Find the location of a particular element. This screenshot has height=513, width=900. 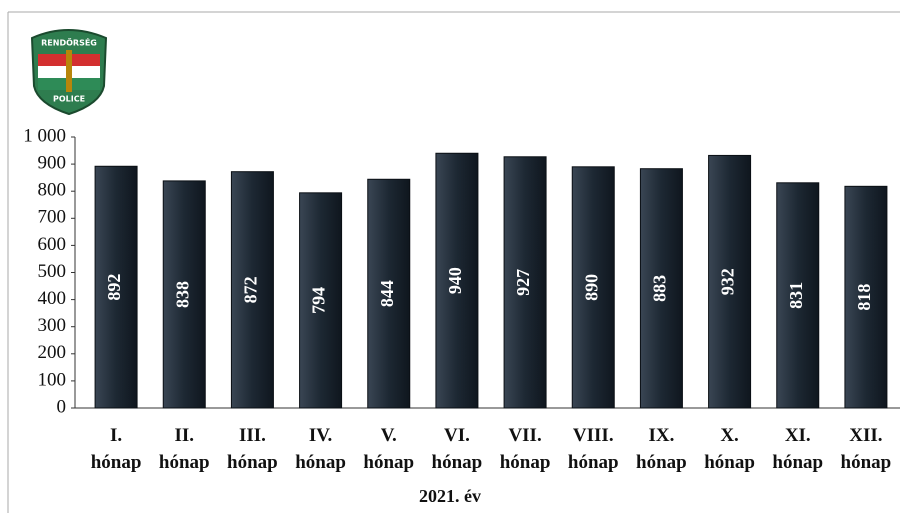

x-tick-label: I. hónap is located at coordinates (116, 449).